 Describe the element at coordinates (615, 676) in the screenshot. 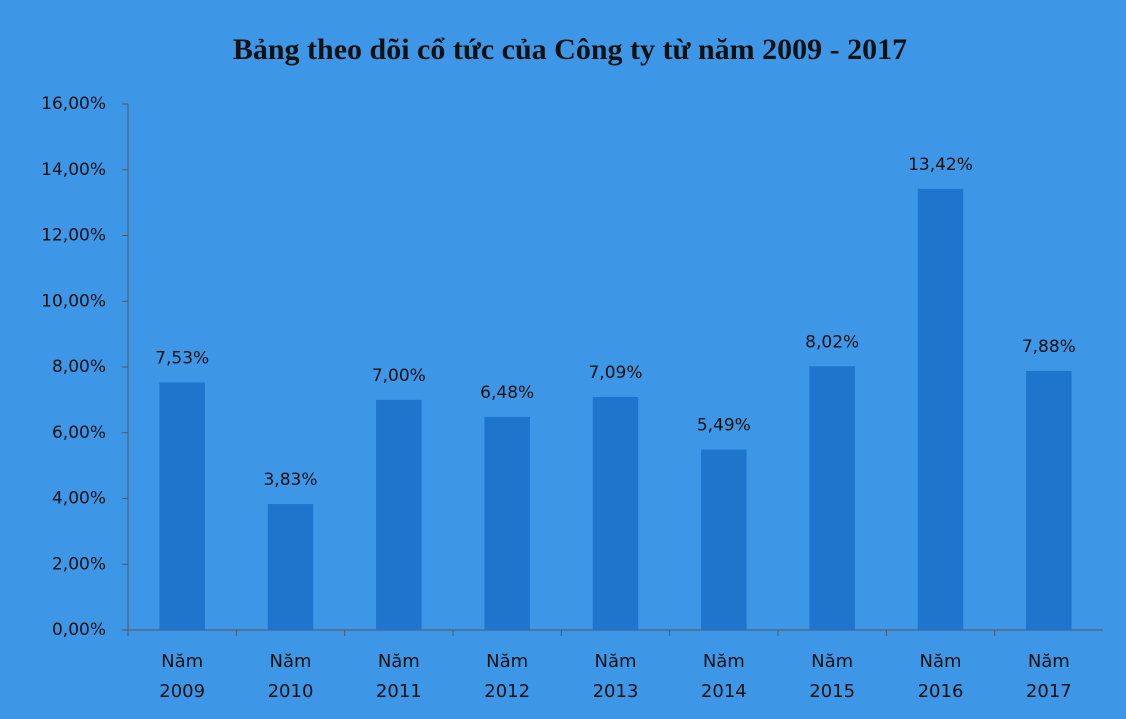

I see `x-tick-label: Năm 2013` at that location.